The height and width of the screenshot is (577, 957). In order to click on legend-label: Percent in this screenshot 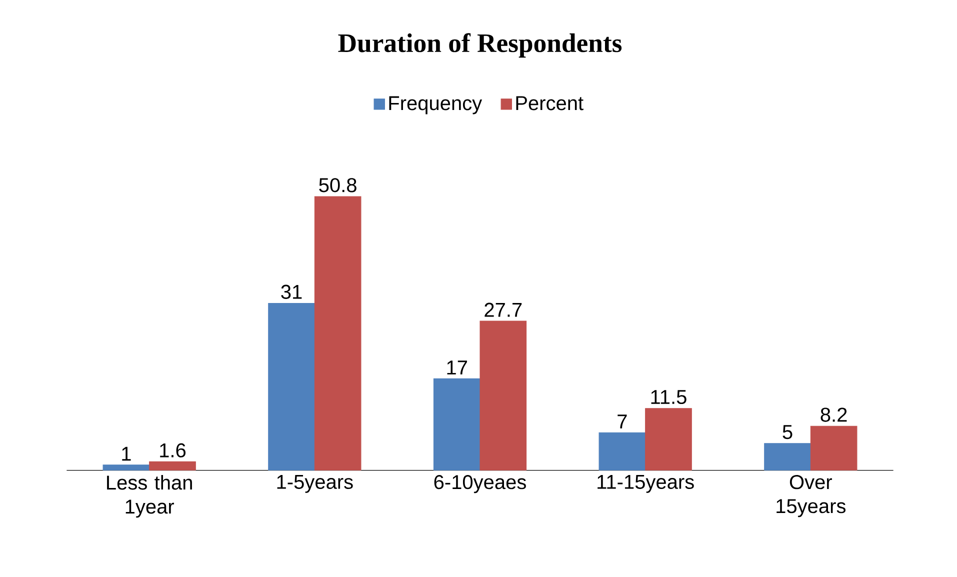, I will do `click(550, 103)`.